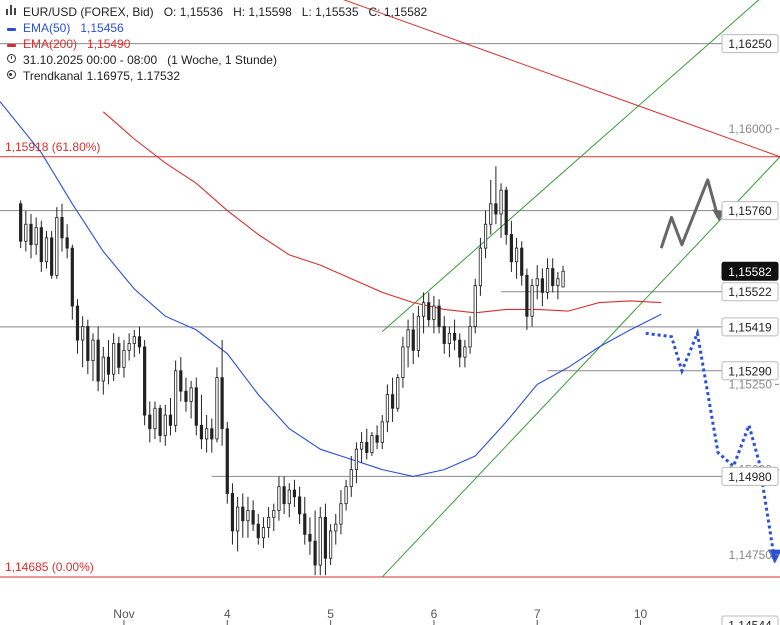  I want to click on y-axis-tick-label-1: 1,16000, so click(751, 129).